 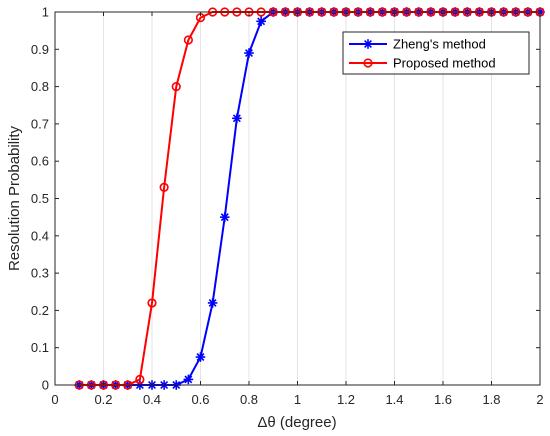 I want to click on y-tick-label: 0.4, so click(x=40, y=235).